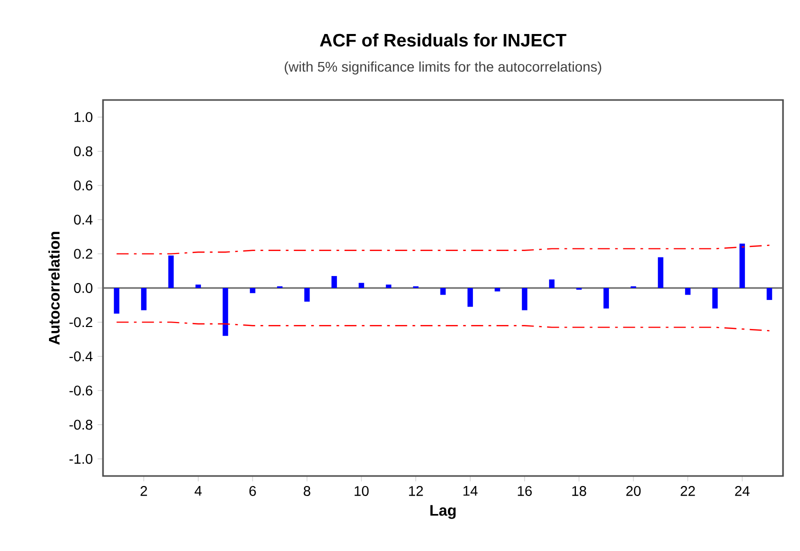  I want to click on x-axis-title: Lag, so click(443, 512).